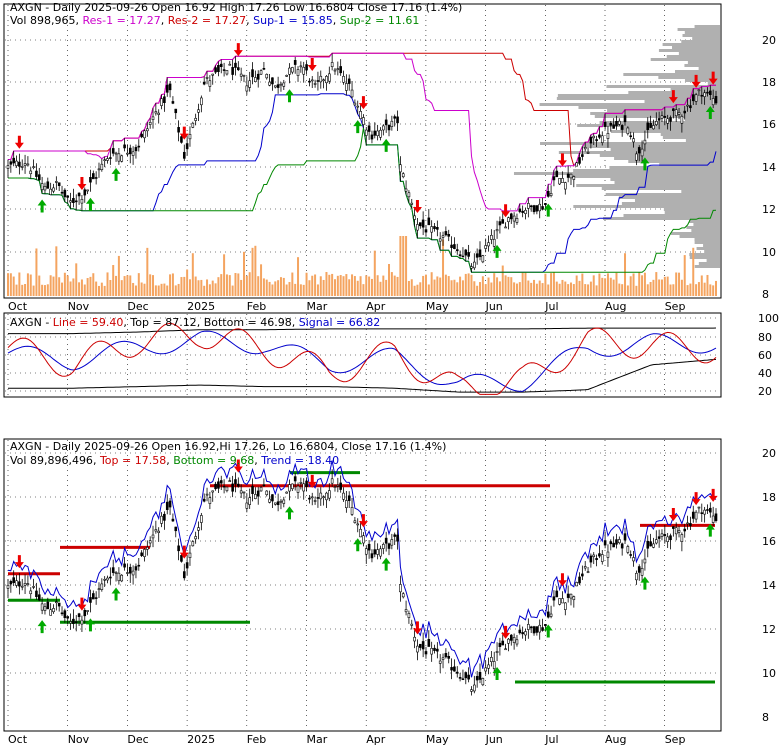 The image size is (780, 749). What do you see at coordinates (121, 20) in the screenshot?
I see `res1-label: Res-1 = 17.27` at bounding box center [121, 20].